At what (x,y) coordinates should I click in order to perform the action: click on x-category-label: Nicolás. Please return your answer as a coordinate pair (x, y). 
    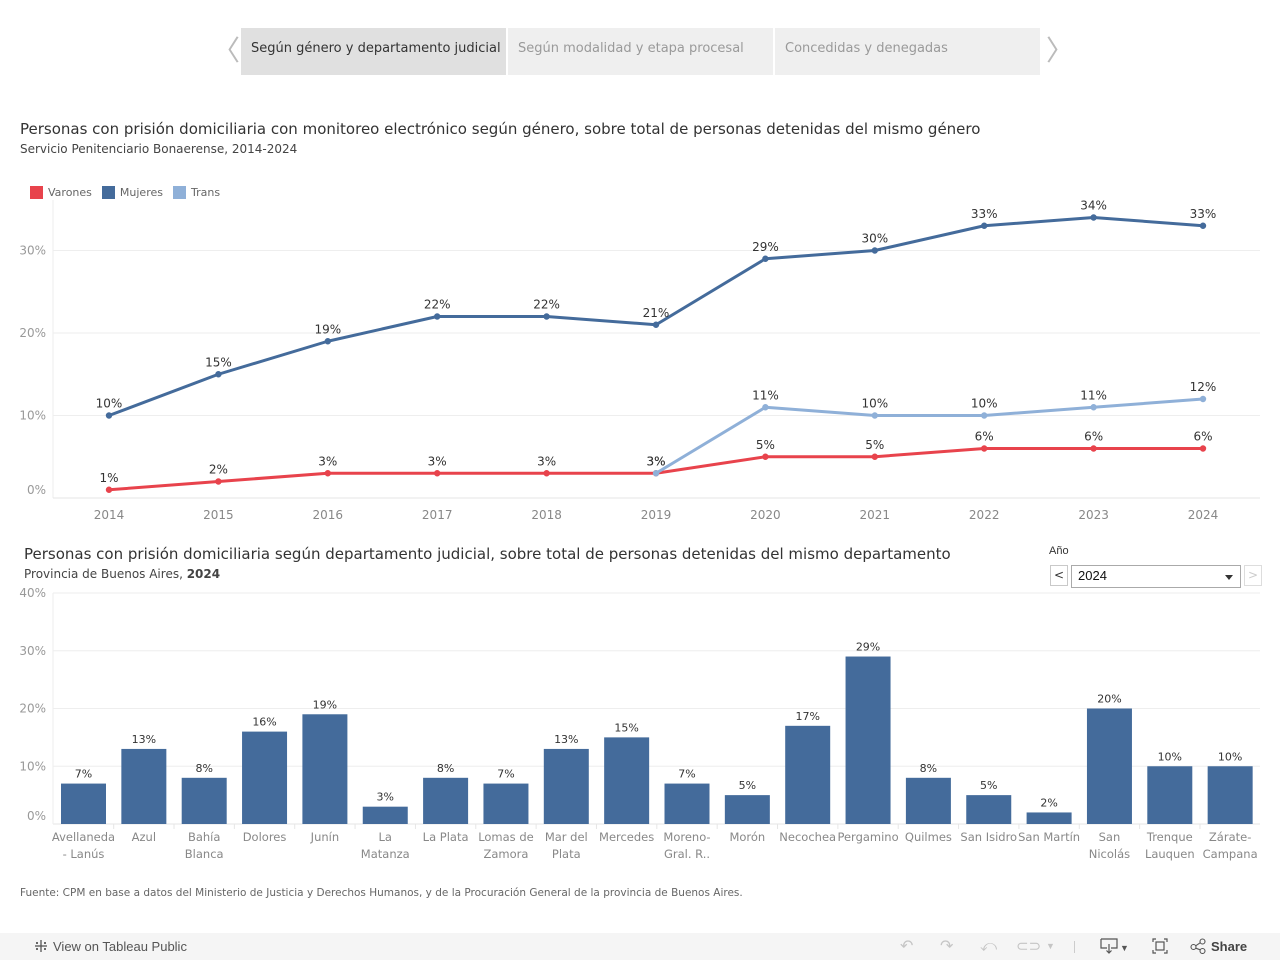
    Looking at the image, I should click on (1109, 854).